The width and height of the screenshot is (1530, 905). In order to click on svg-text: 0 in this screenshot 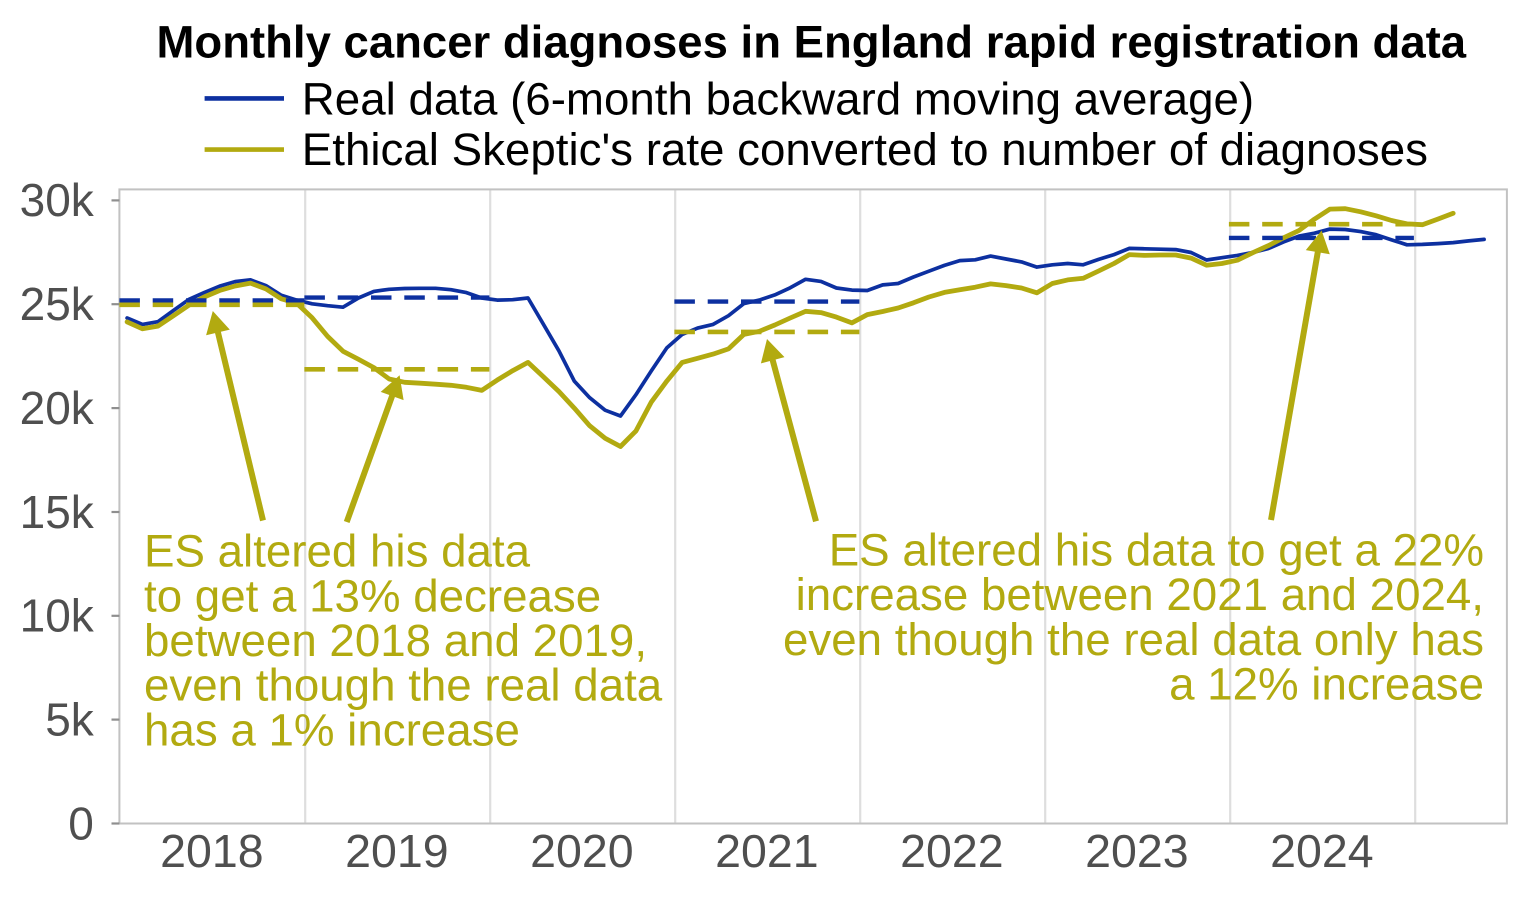, I will do `click(81, 823)`.